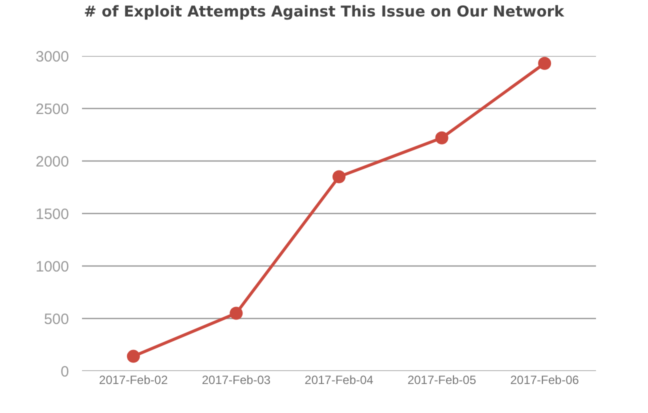  Describe the element at coordinates (325, 11) in the screenshot. I see `chart-title: # of Exploit Attempts Against This Issue on Our Network` at that location.